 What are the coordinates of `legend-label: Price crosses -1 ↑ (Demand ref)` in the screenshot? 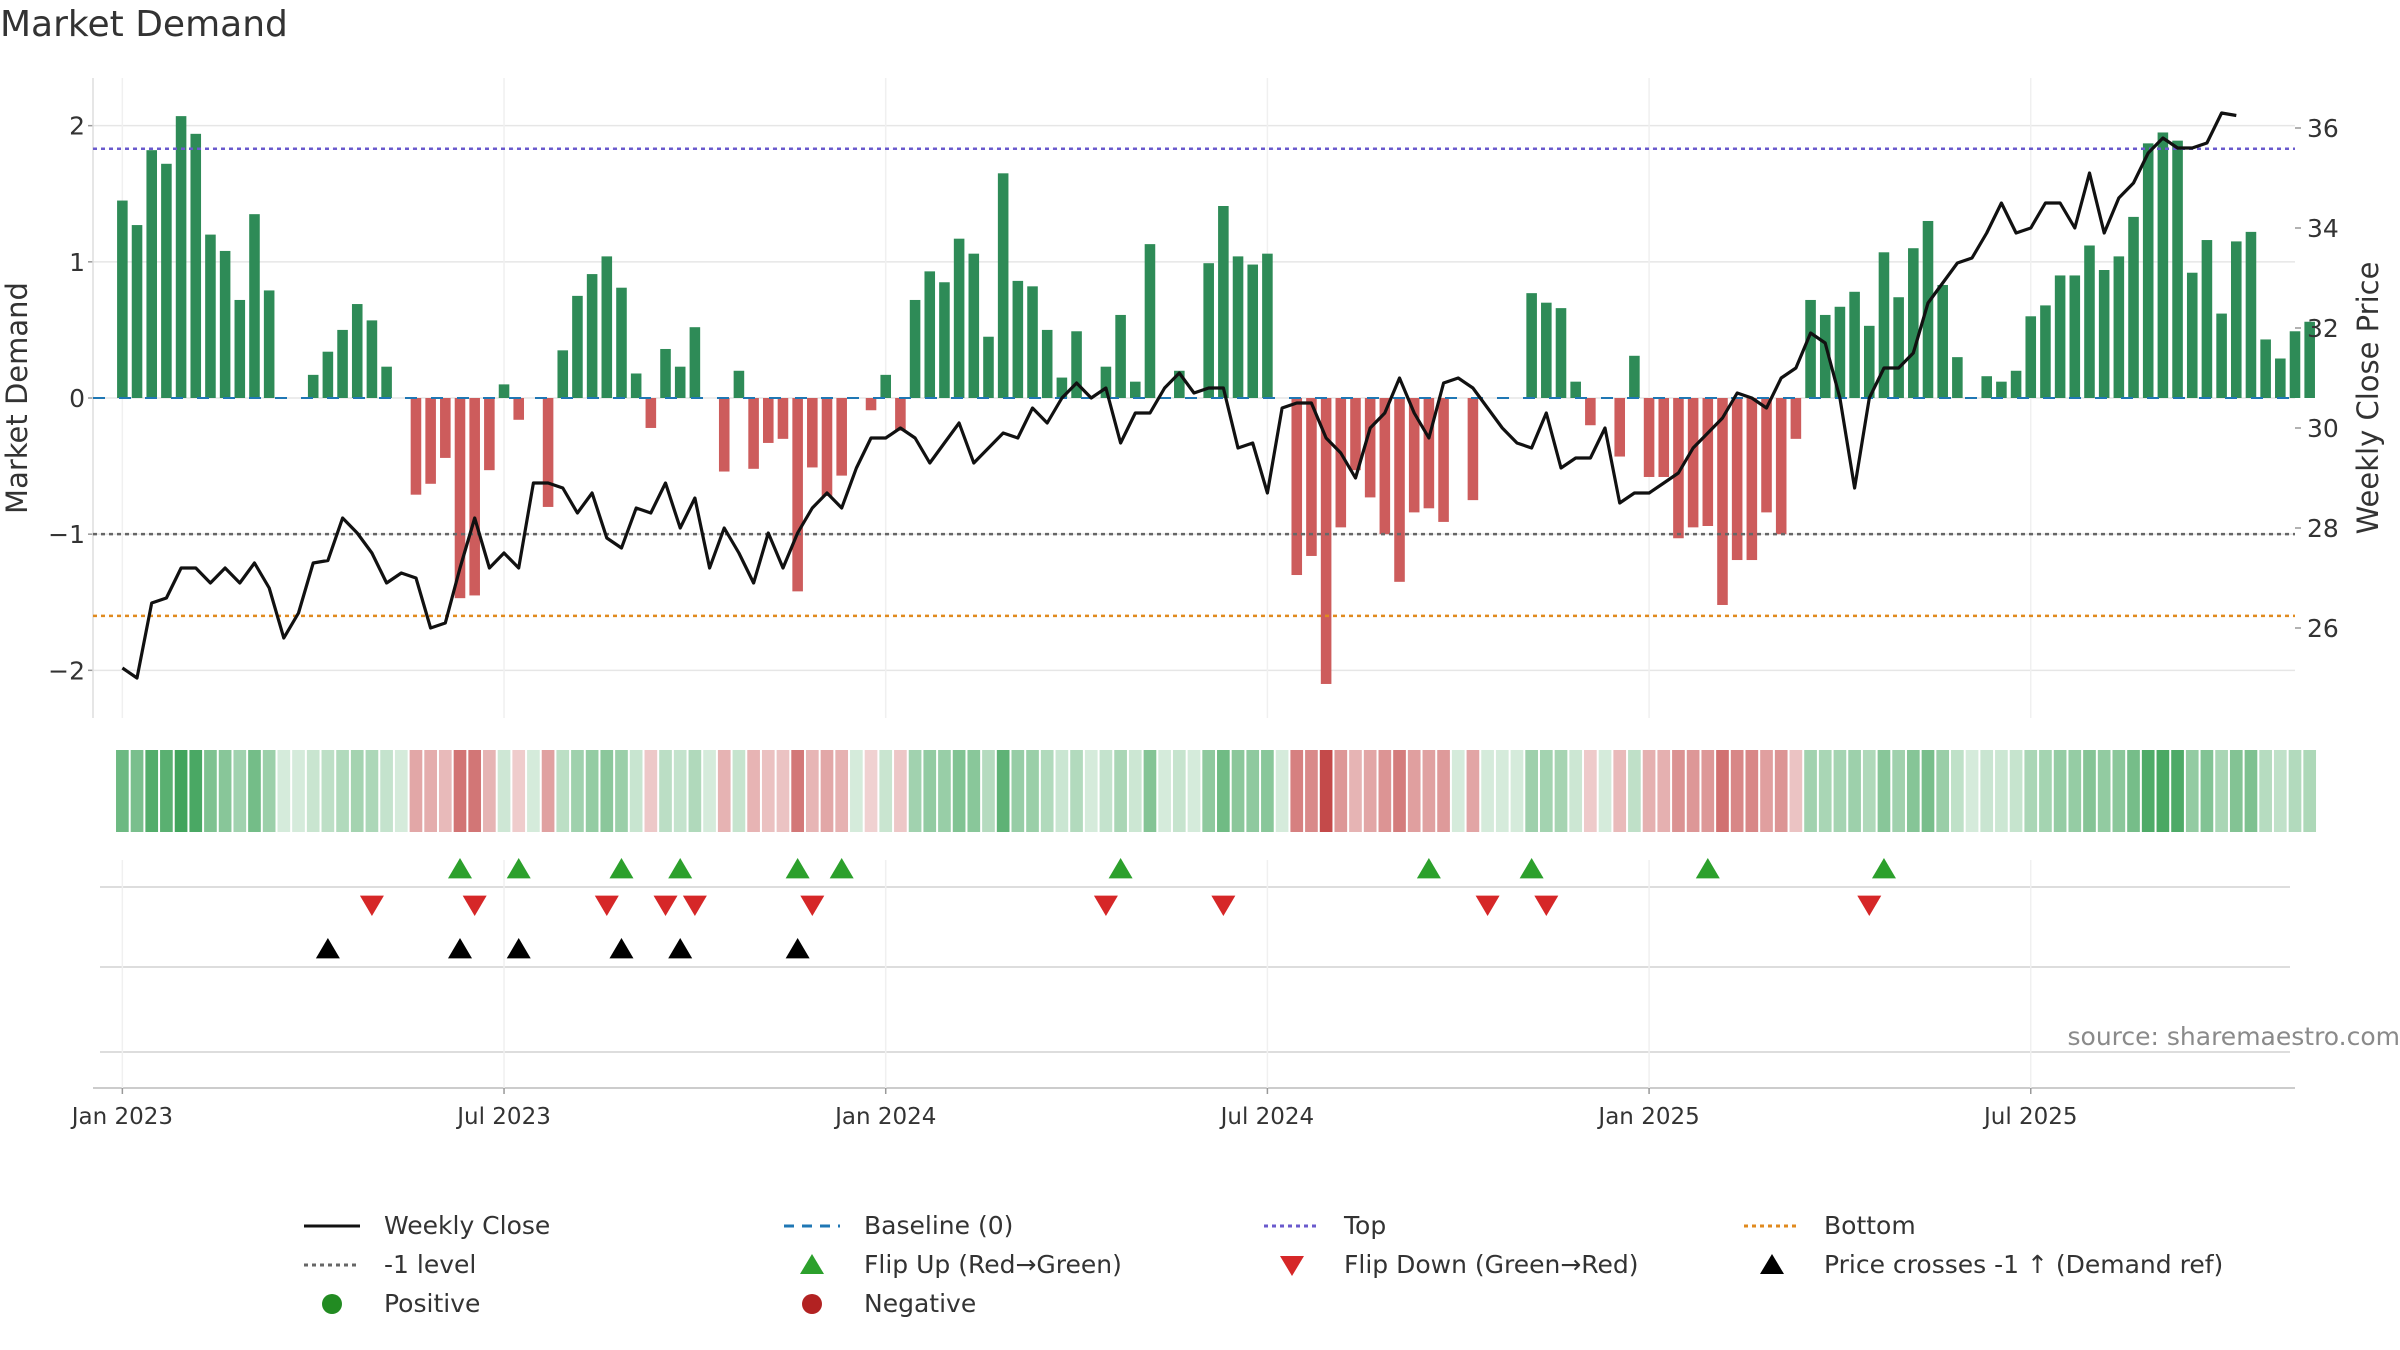 It's located at (2024, 1264).